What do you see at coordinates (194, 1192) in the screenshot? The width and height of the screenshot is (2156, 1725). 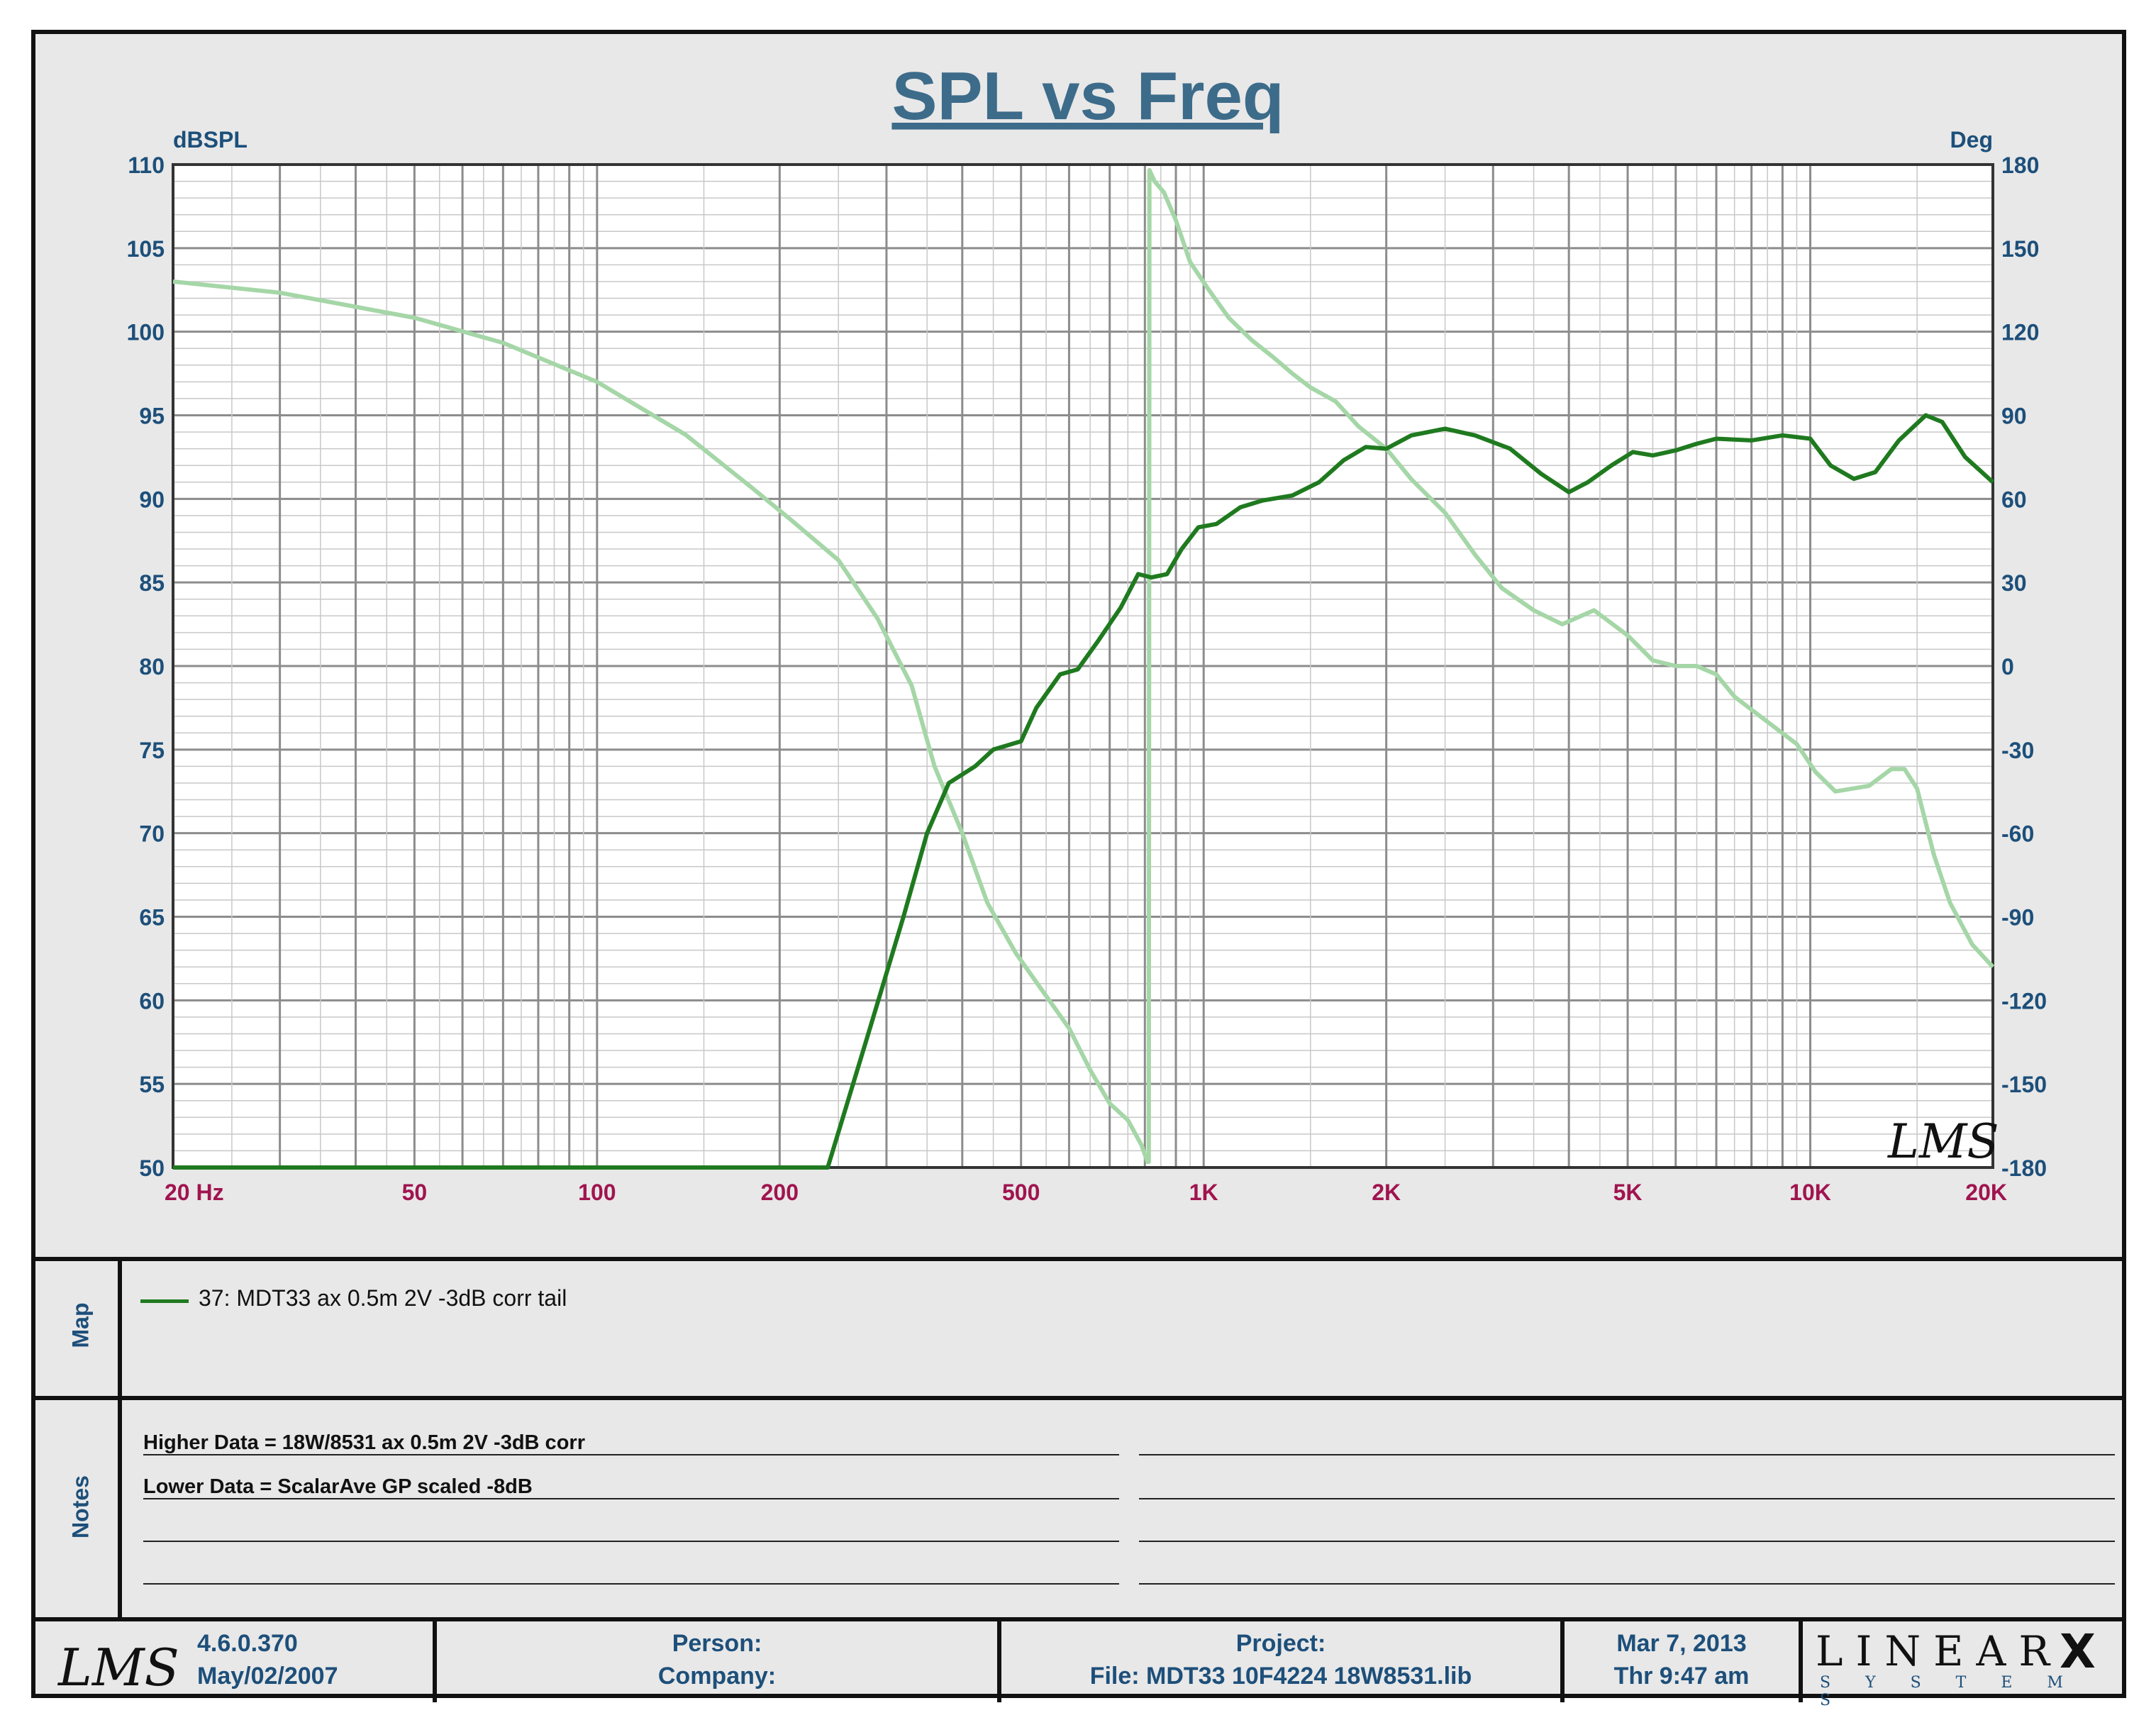 I see `x-tick-label: 20 Hz` at bounding box center [194, 1192].